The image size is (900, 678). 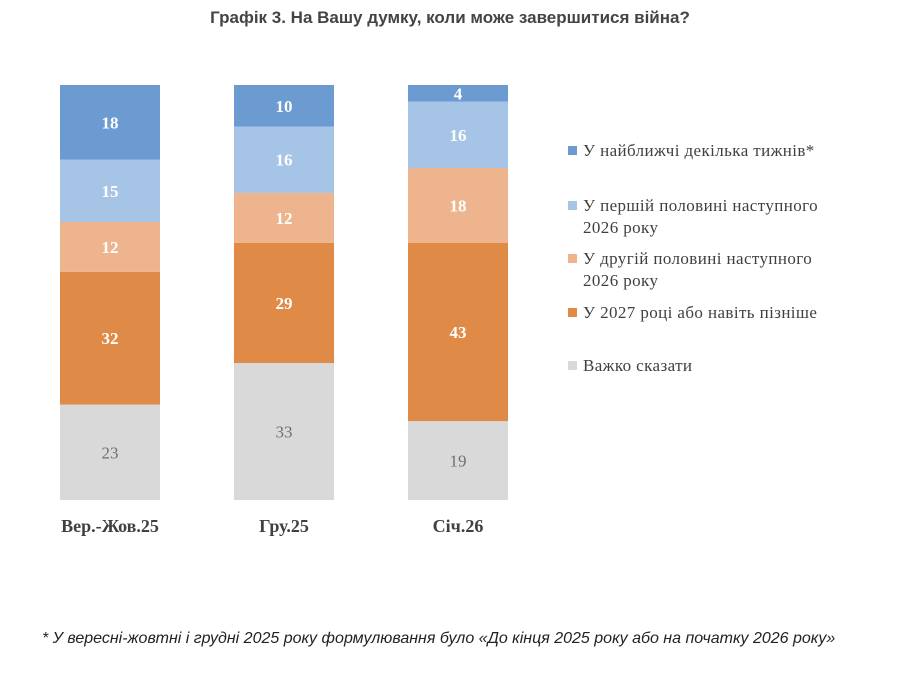 I want to click on category-label: Вер.-Жов.25, so click(x=110, y=526).